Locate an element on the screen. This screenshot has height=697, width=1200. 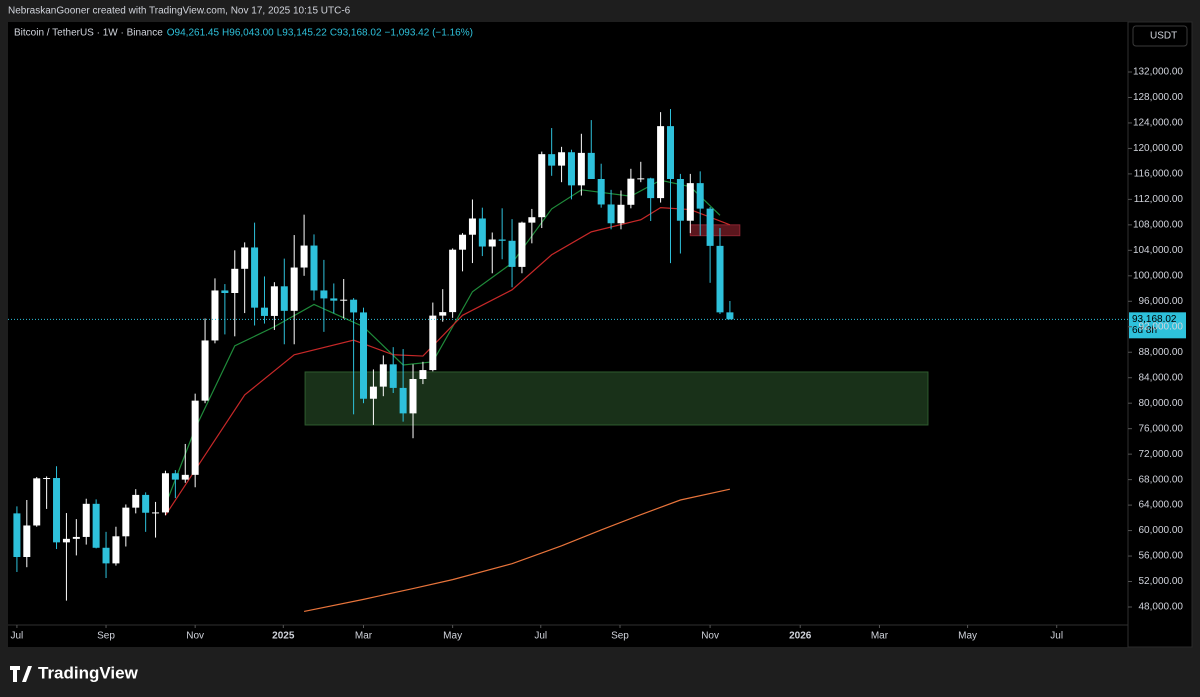
y-tick-label: 72,000.00 is located at coordinates (1161, 454).